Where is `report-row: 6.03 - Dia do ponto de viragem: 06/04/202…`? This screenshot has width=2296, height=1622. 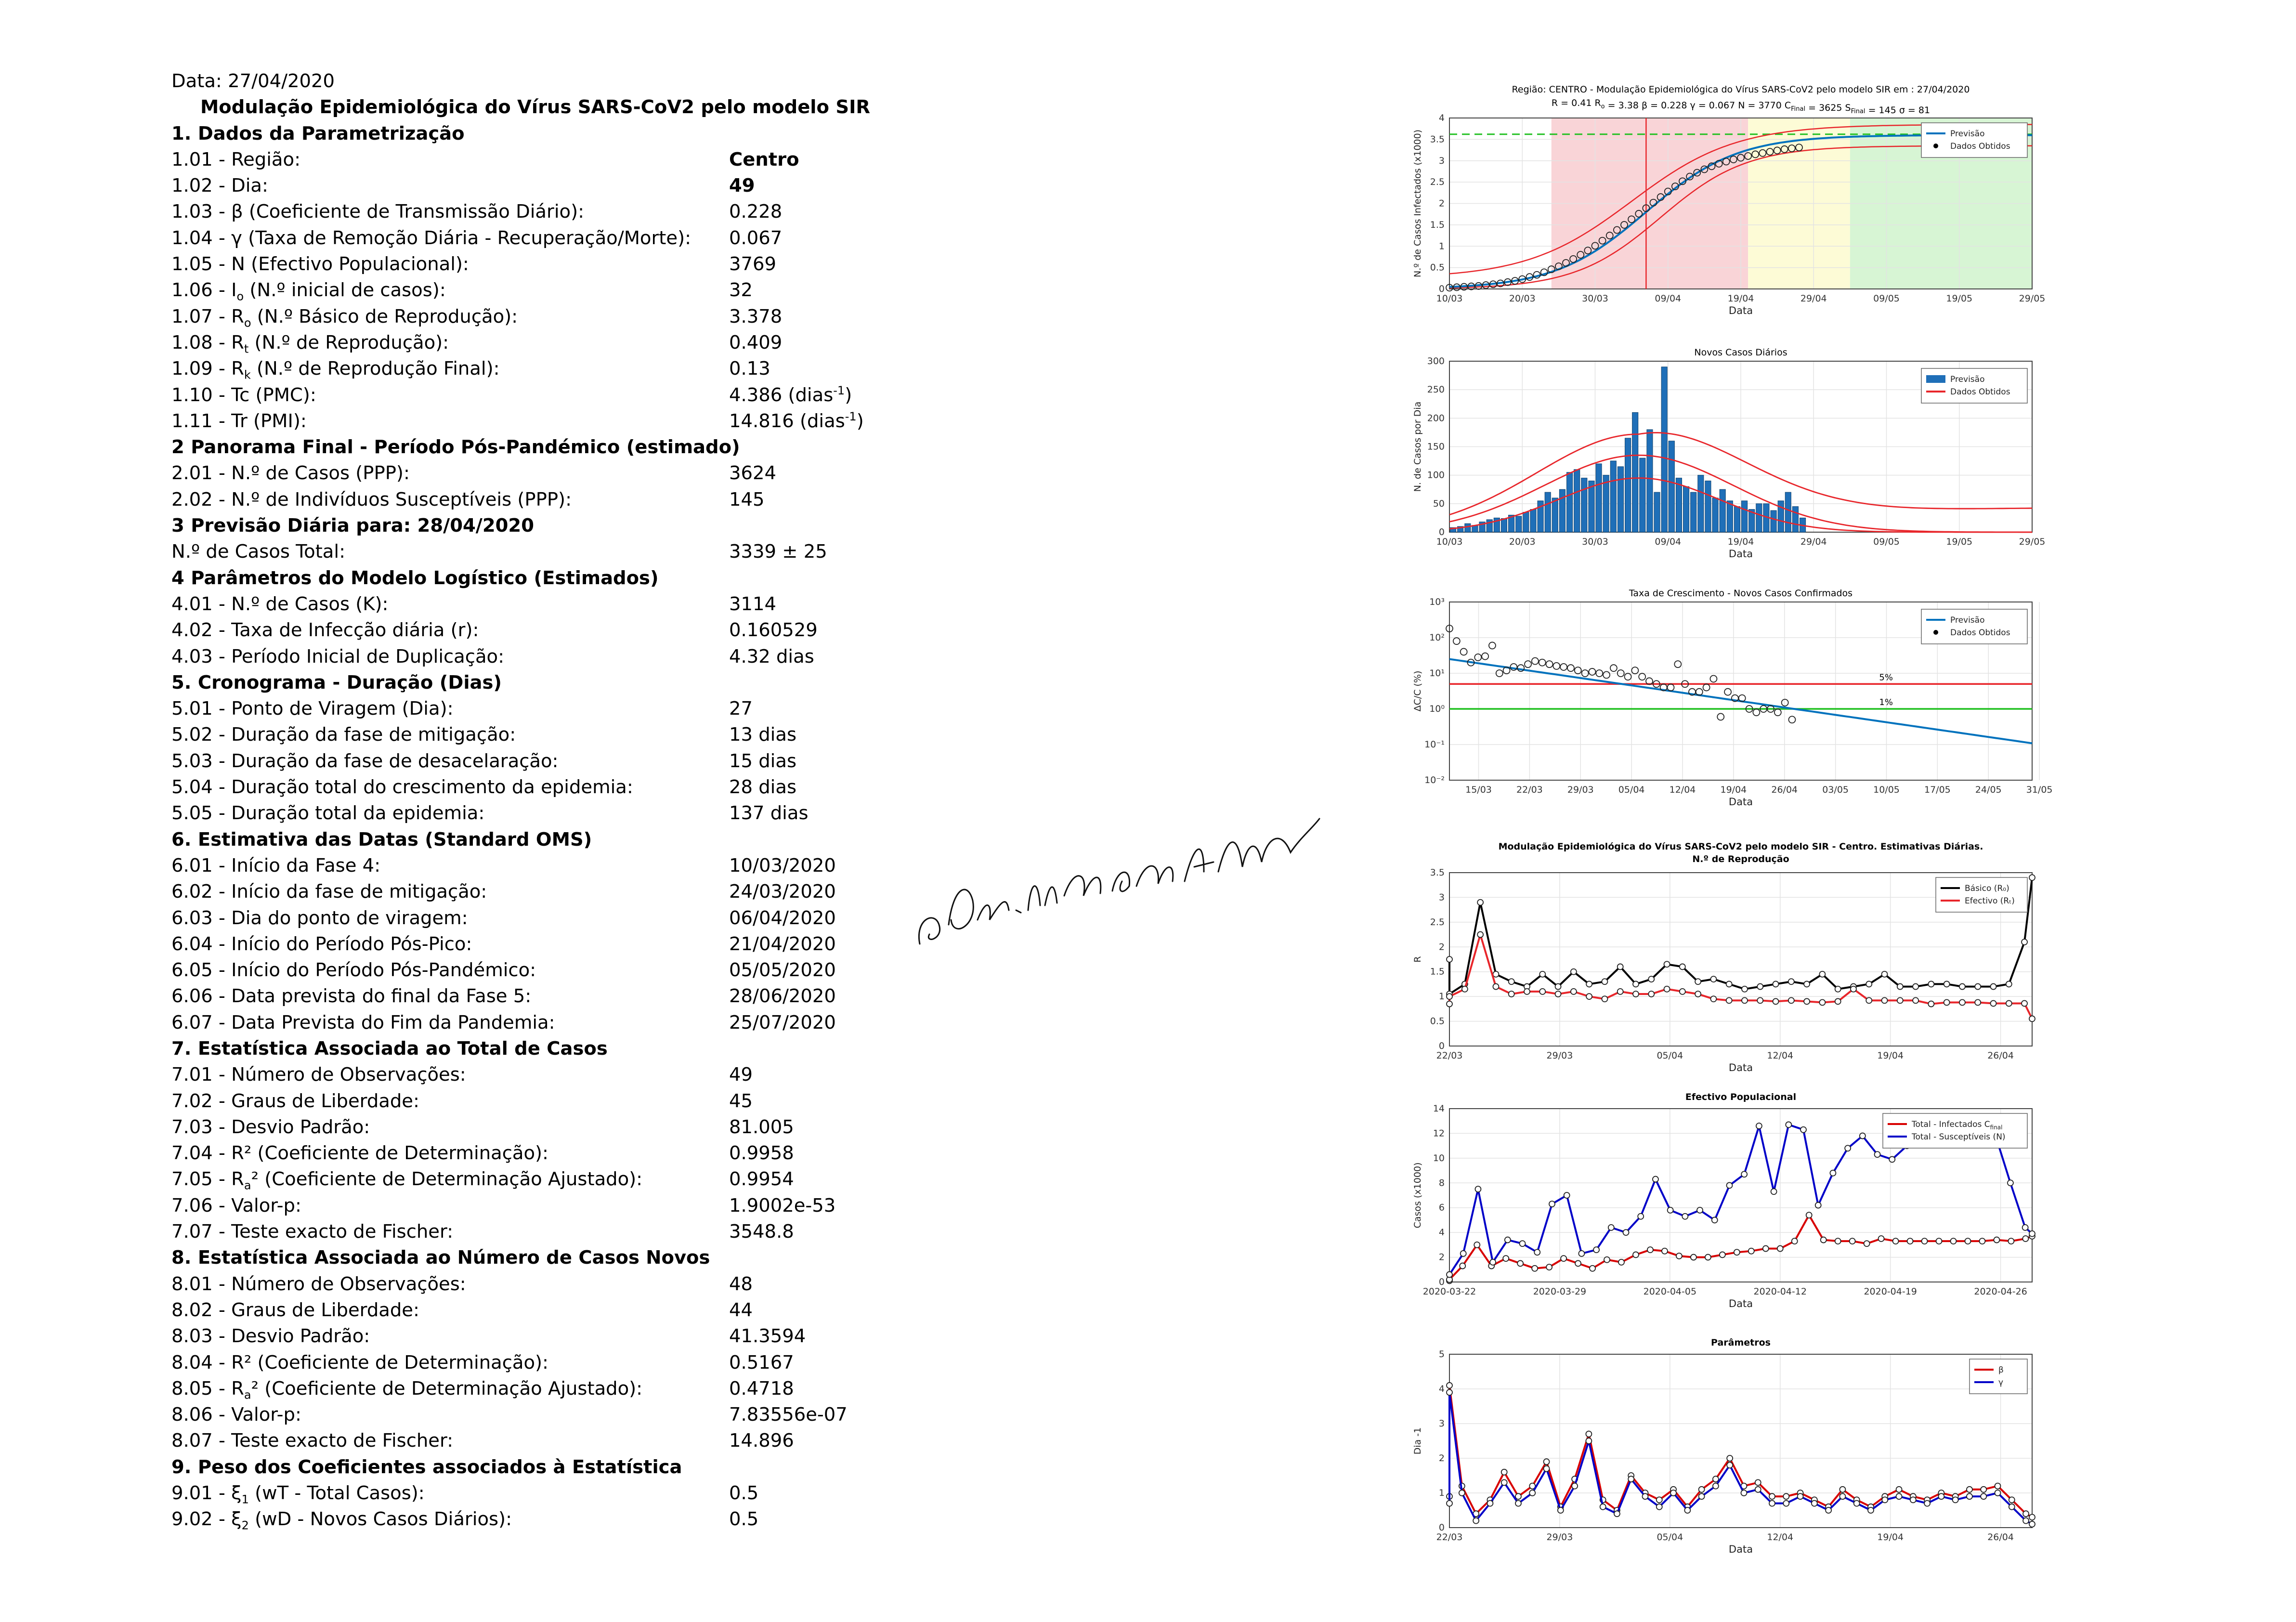
report-row: 6.03 - Dia do ponto de viragem: 06/04/202… is located at coordinates (532, 918).